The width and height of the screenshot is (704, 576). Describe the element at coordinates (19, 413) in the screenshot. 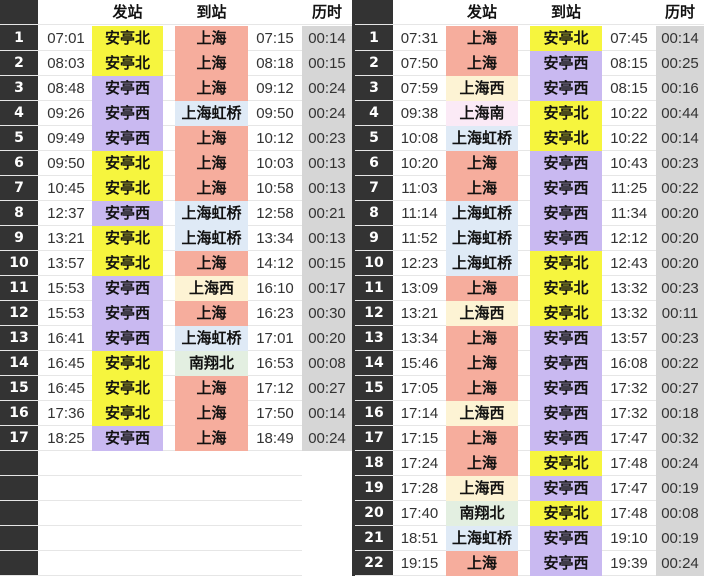

I see `row-number: 16` at that location.